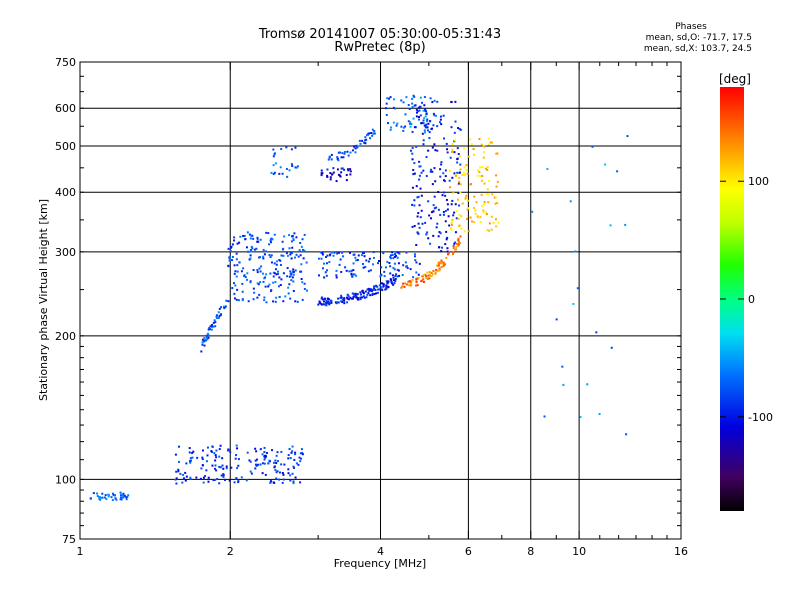 The width and height of the screenshot is (800, 600). Describe the element at coordinates (65, 62) in the screenshot. I see `y-tick-label: 750` at that location.